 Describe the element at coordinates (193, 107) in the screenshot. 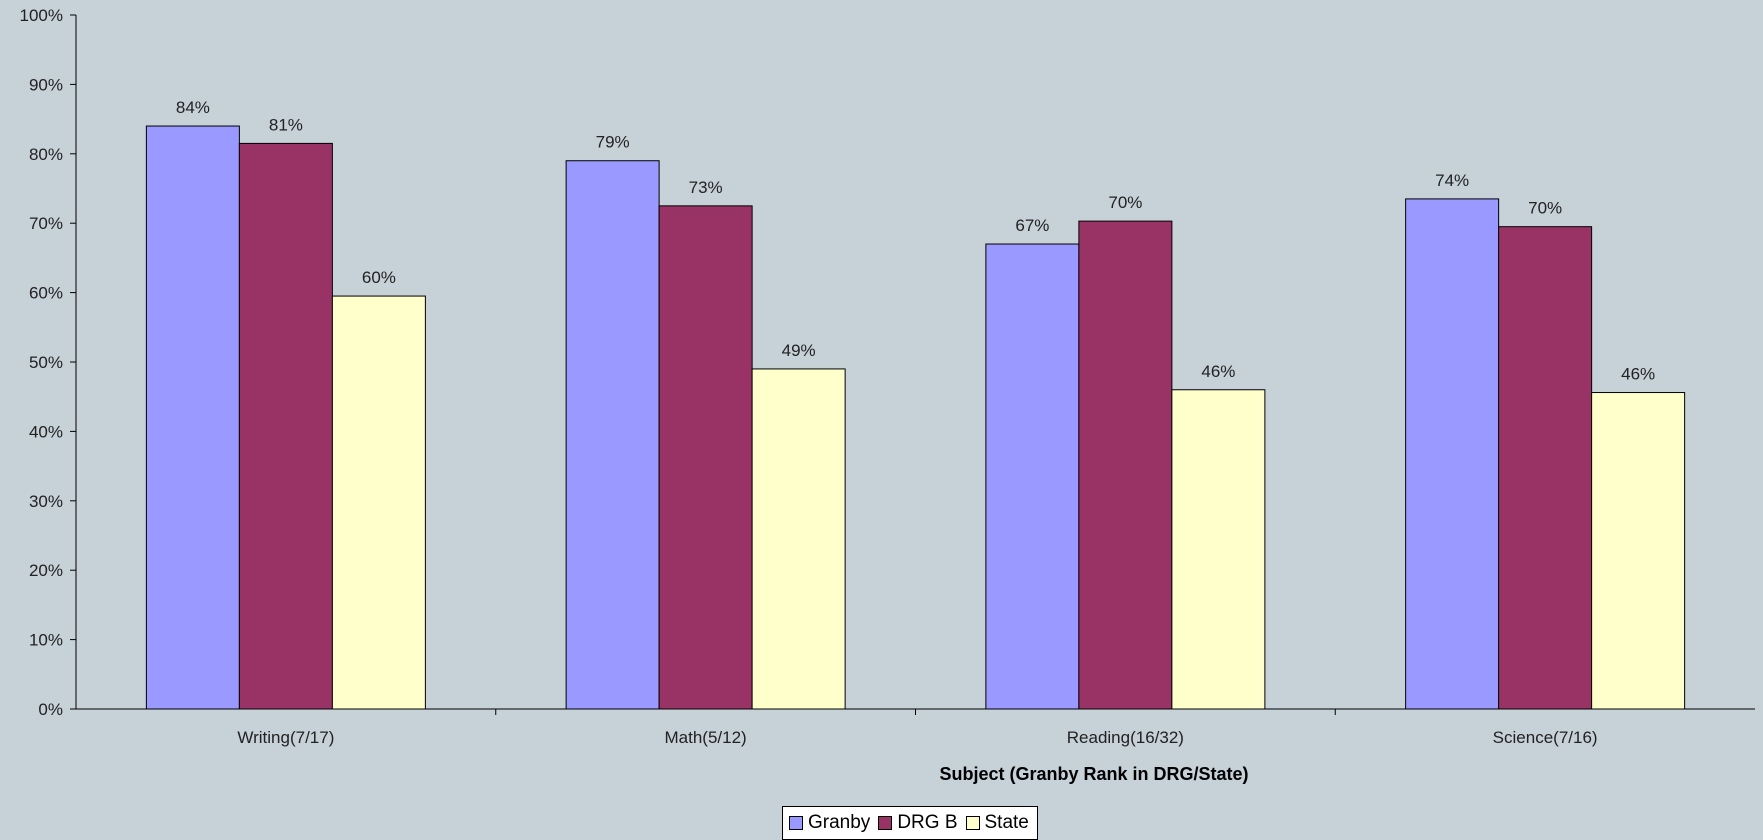

I see `data-label: 84%` at that location.